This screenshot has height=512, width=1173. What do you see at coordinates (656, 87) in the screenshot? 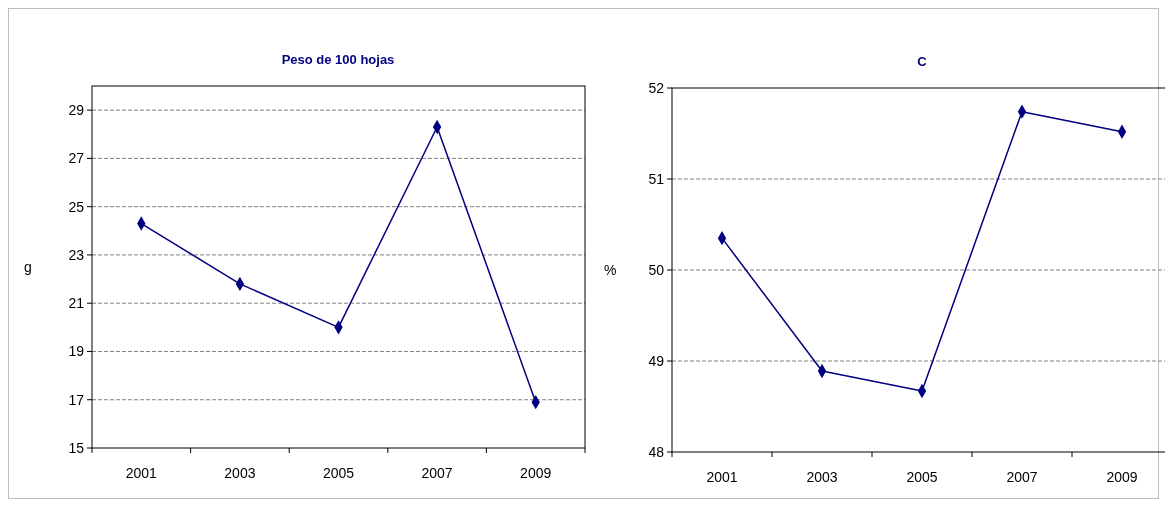
I see `y-tick-label: 52` at bounding box center [656, 87].